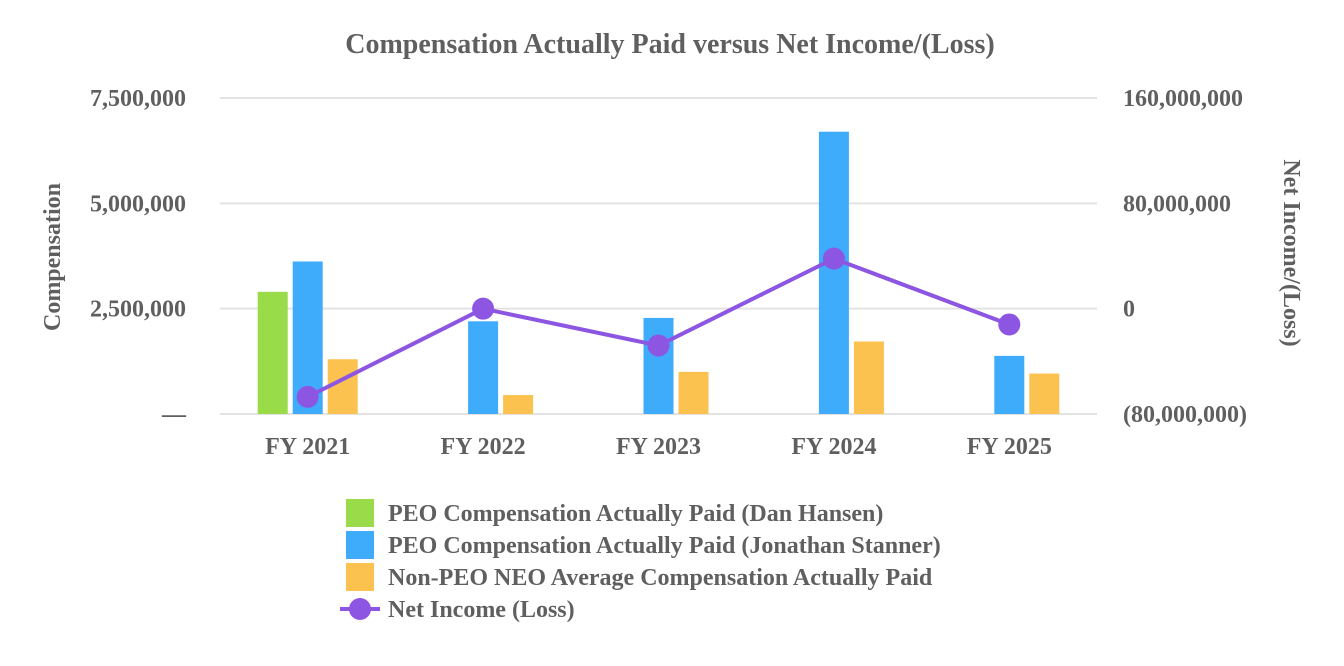 The image size is (1344, 666). I want to click on y-left-tick-label: 5,000,000, so click(138, 204).